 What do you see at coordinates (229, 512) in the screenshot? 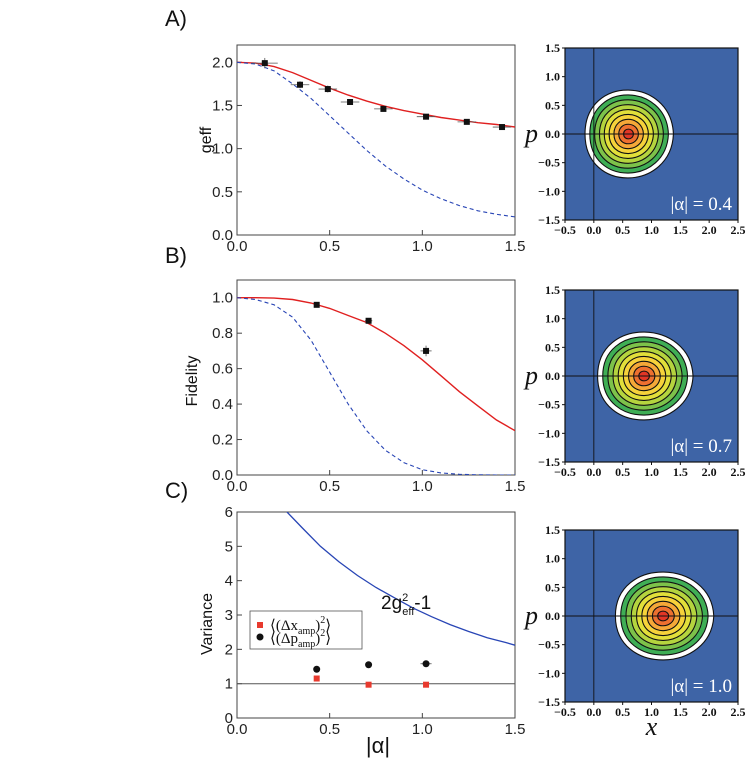
I see `chart-c-ytick-label: 6` at bounding box center [229, 512].